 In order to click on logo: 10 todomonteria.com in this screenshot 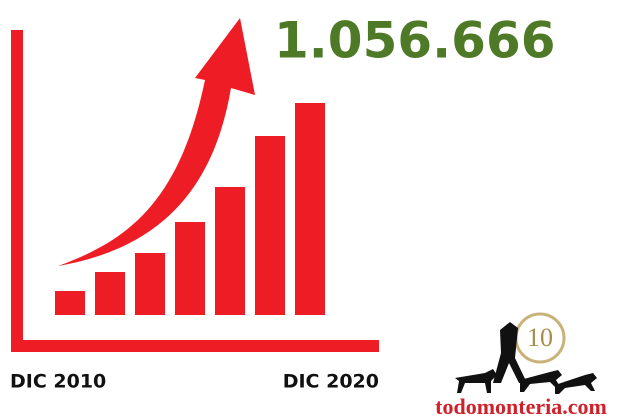, I will do `click(521, 365)`.